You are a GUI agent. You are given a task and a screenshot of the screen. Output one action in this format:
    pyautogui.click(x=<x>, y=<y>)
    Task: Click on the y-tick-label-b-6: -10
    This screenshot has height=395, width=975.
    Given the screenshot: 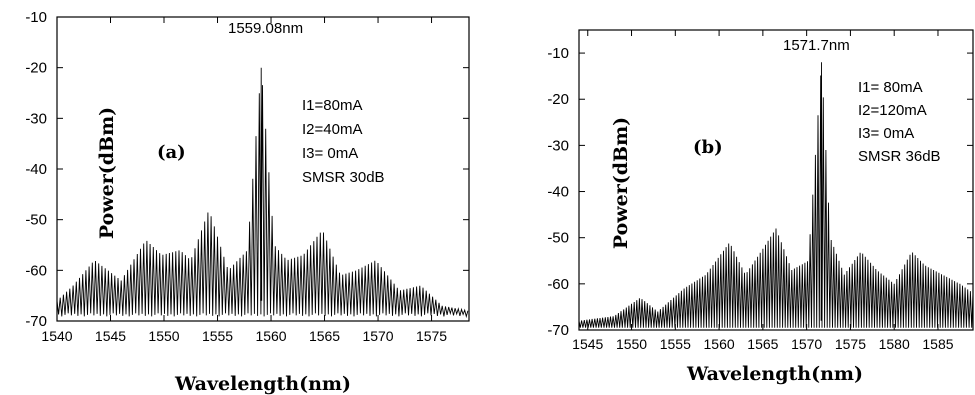 What is the action you would take?
    pyautogui.click(x=558, y=53)
    